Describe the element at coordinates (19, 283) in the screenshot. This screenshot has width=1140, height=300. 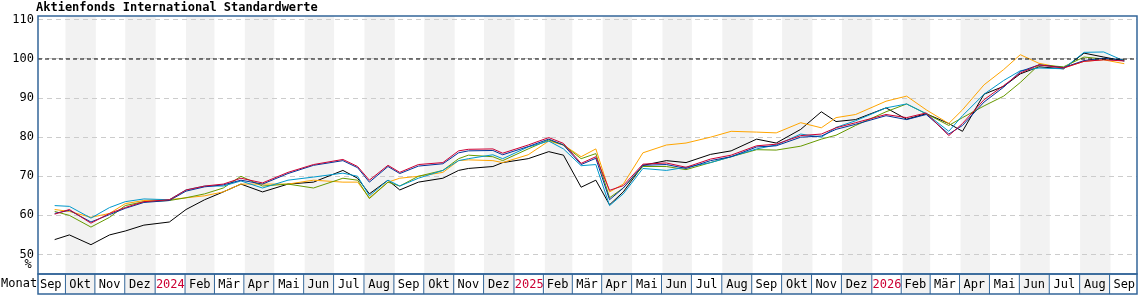
I see `x-axis-title: Monat` at that location.